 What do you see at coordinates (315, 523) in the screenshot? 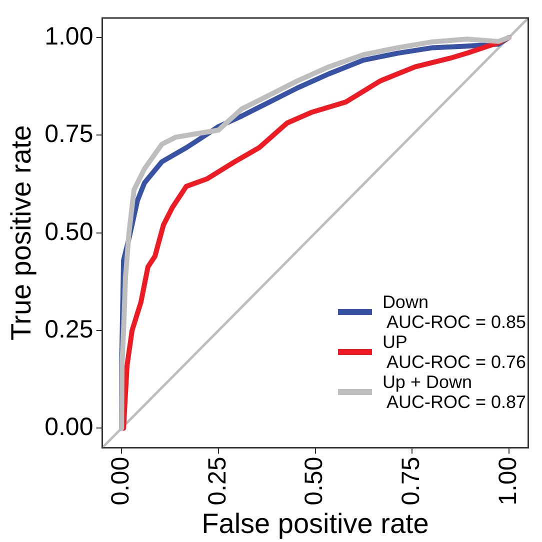
I see `x-axis-title: False positive rate` at bounding box center [315, 523].